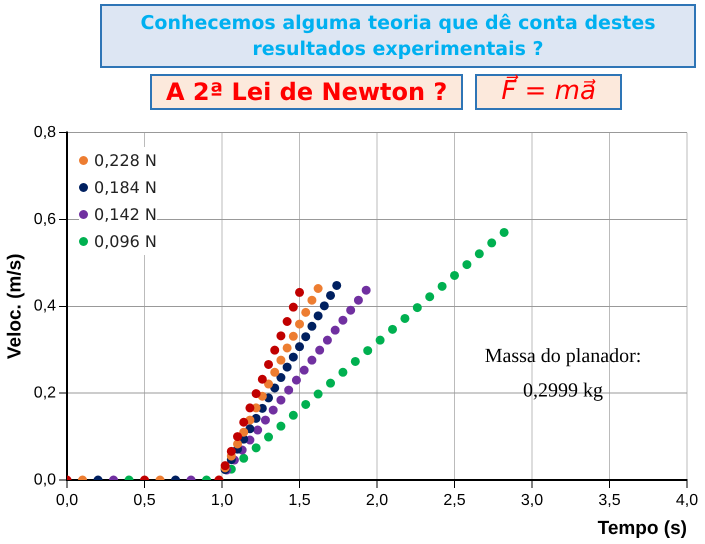 The width and height of the screenshot is (705, 544). I want to click on chart-subtitle: A 2ª Lei de Newton ?, so click(307, 92).